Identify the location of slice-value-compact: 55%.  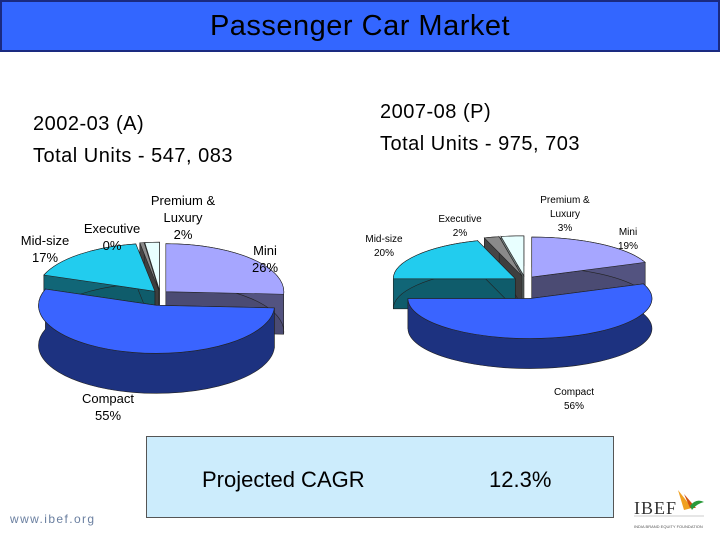
(108, 415).